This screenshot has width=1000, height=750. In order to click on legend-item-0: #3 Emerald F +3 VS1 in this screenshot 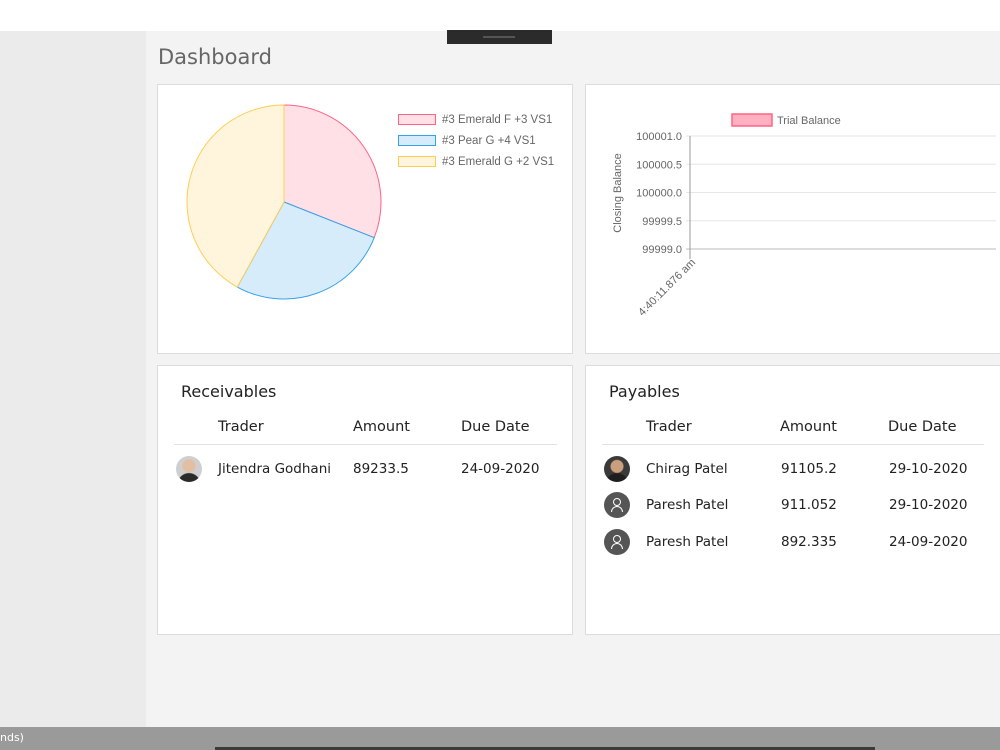, I will do `click(476, 119)`.